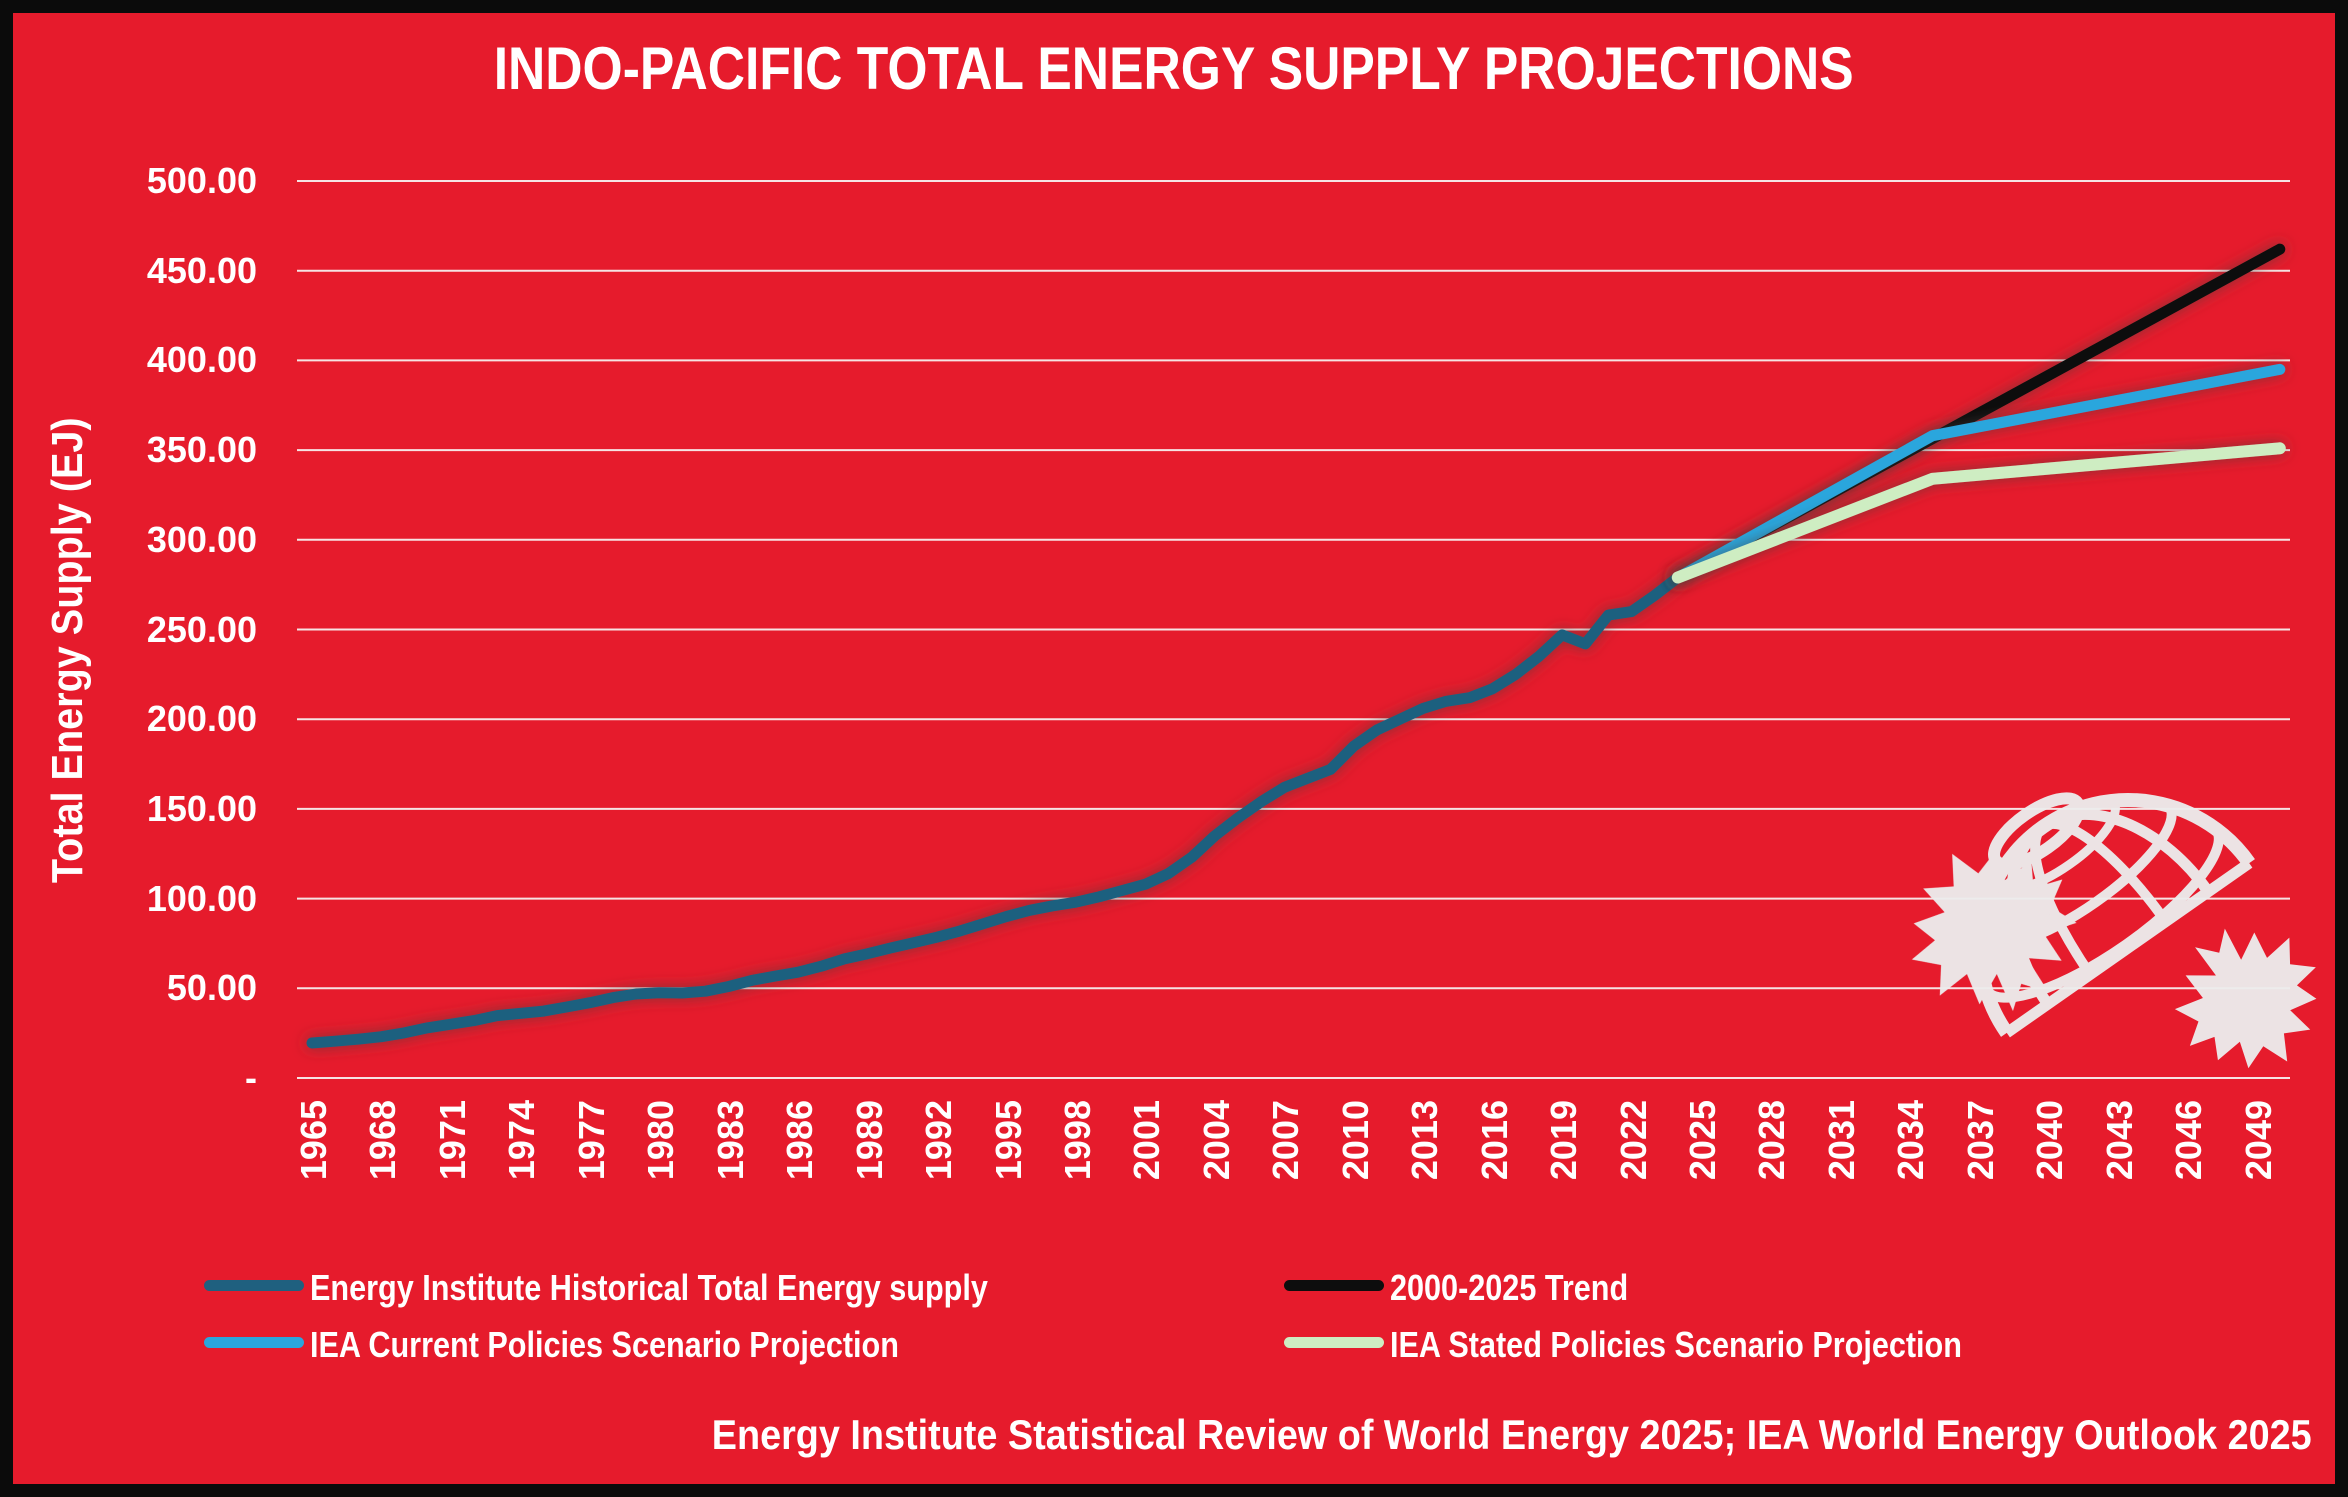  What do you see at coordinates (1509, 1287) in the screenshot?
I see `legend-label: 2000-2025 Trend` at bounding box center [1509, 1287].